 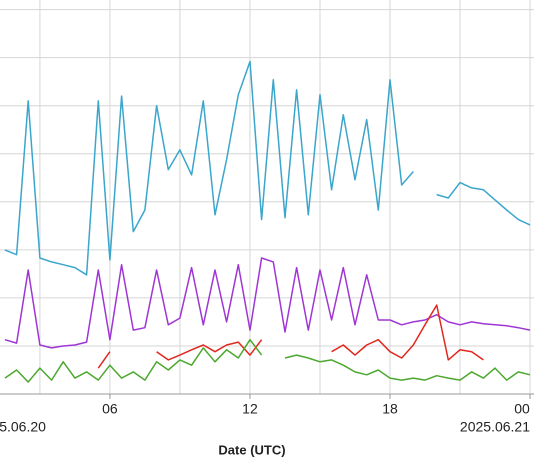 What do you see at coordinates (251, 449) in the screenshot?
I see `x-axis-label: Date (UTC)` at bounding box center [251, 449].